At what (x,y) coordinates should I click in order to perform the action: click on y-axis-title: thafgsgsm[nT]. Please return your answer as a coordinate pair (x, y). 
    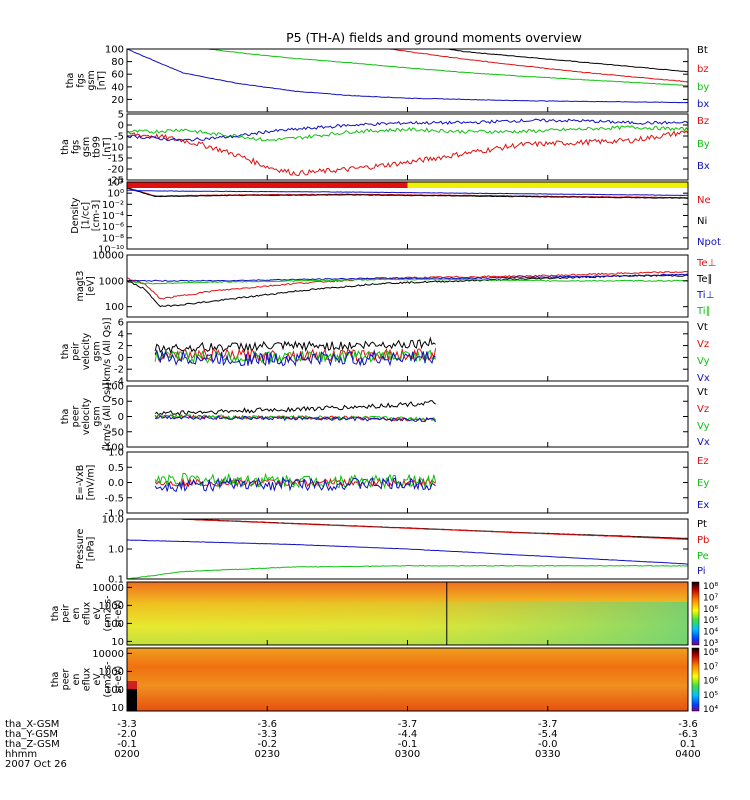
    Looking at the image, I should click on (86, 80).